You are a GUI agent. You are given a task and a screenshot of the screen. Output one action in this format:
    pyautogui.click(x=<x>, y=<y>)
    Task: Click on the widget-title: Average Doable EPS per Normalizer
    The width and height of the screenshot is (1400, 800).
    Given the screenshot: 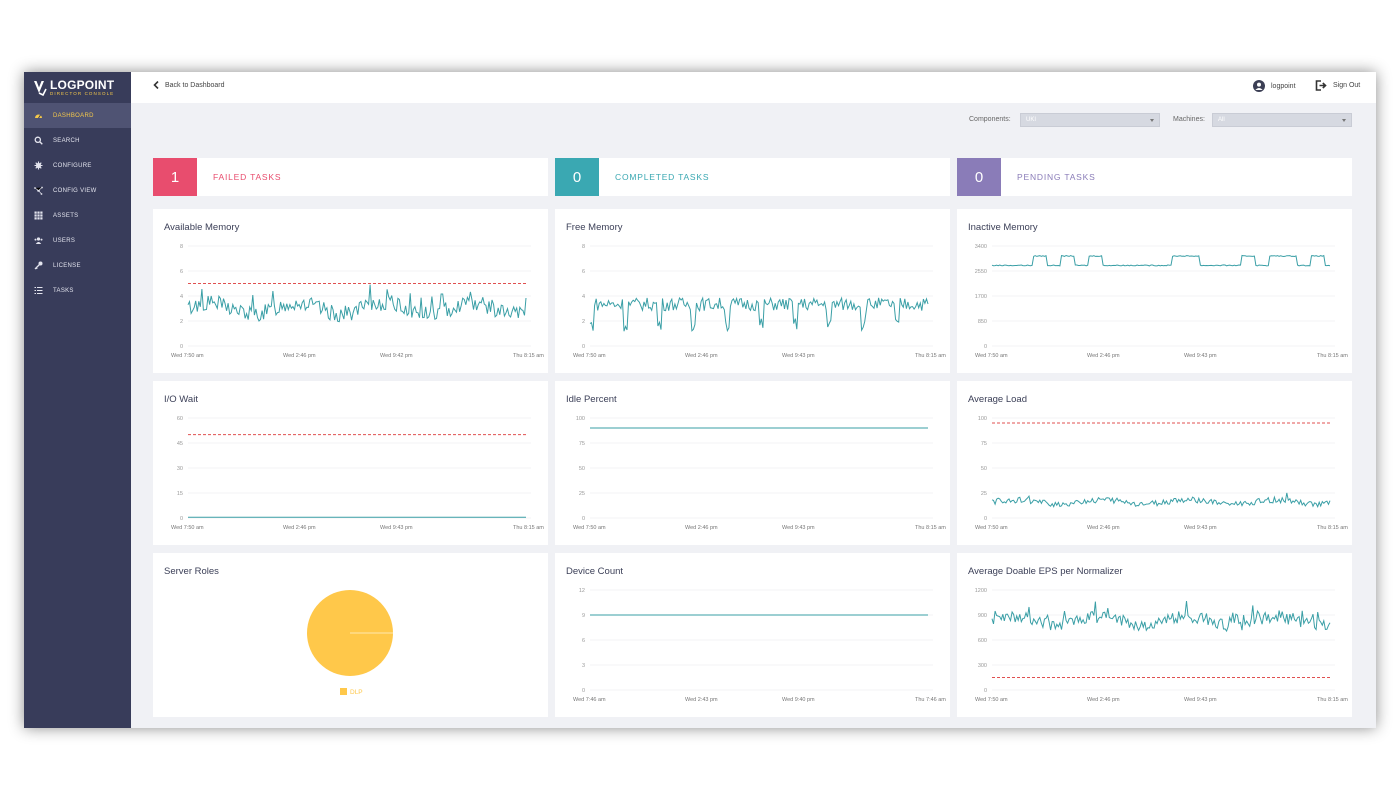 What is the action you would take?
    pyautogui.click(x=1045, y=571)
    